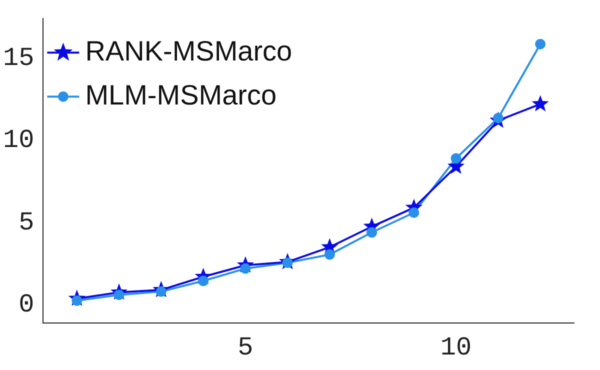 Image resolution: width=600 pixels, height=370 pixels. Describe the element at coordinates (26, 305) in the screenshot. I see `y-tick-label: 0` at that location.